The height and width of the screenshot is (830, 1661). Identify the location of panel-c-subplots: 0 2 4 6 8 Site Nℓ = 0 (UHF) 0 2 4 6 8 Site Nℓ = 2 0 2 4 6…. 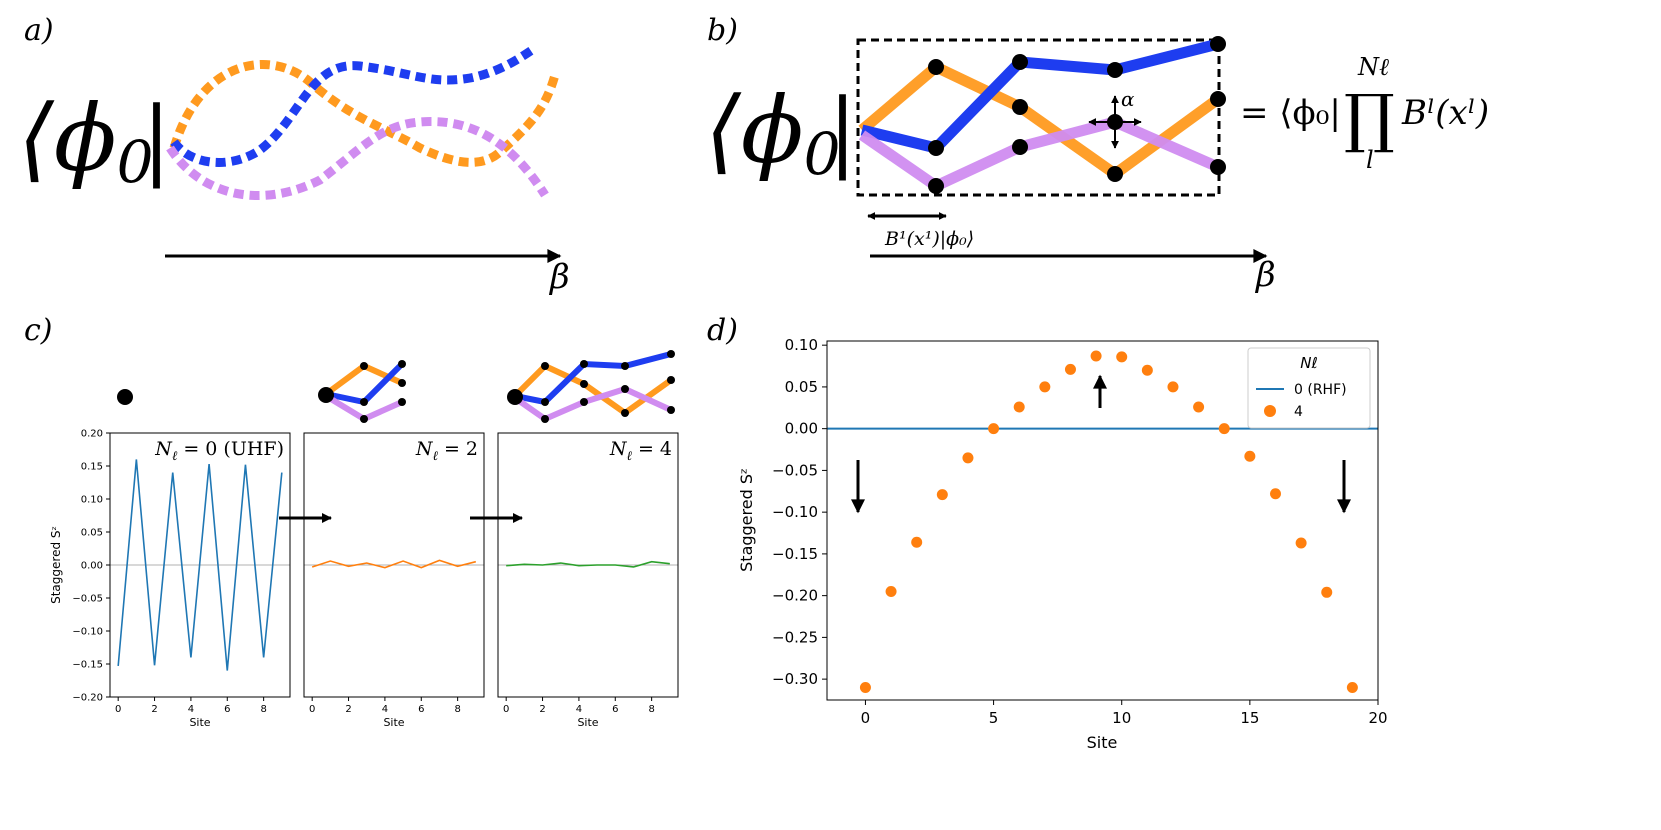
(375, 579).